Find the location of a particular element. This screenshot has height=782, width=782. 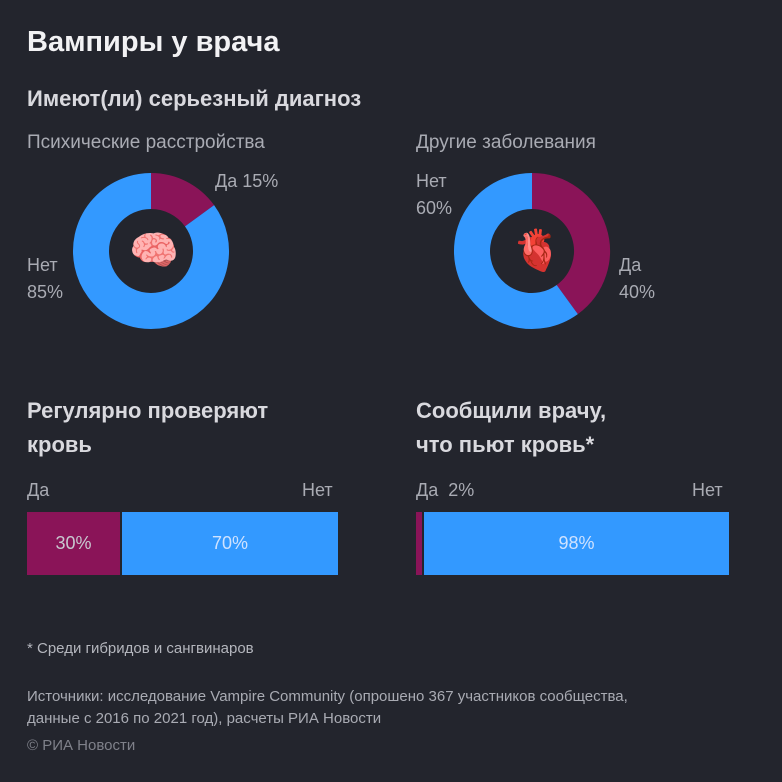

donut-right-arcs is located at coordinates (532, 251).